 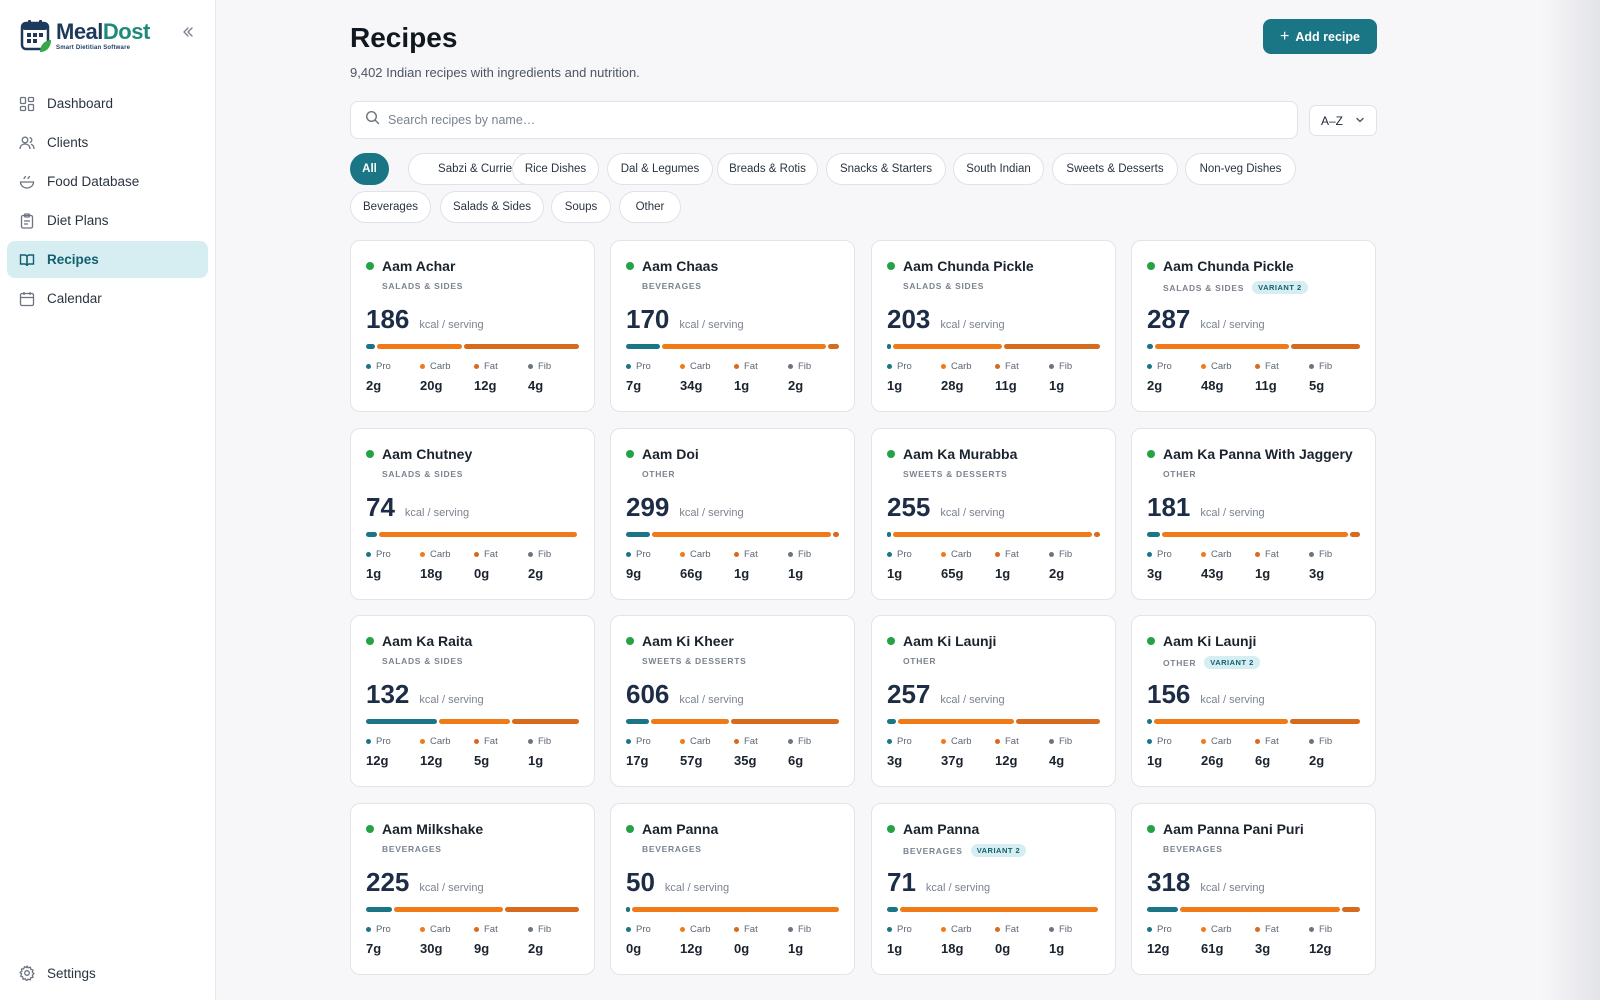 What do you see at coordinates (555, 169) in the screenshot?
I see `category-chip: Rice Dishes` at bounding box center [555, 169].